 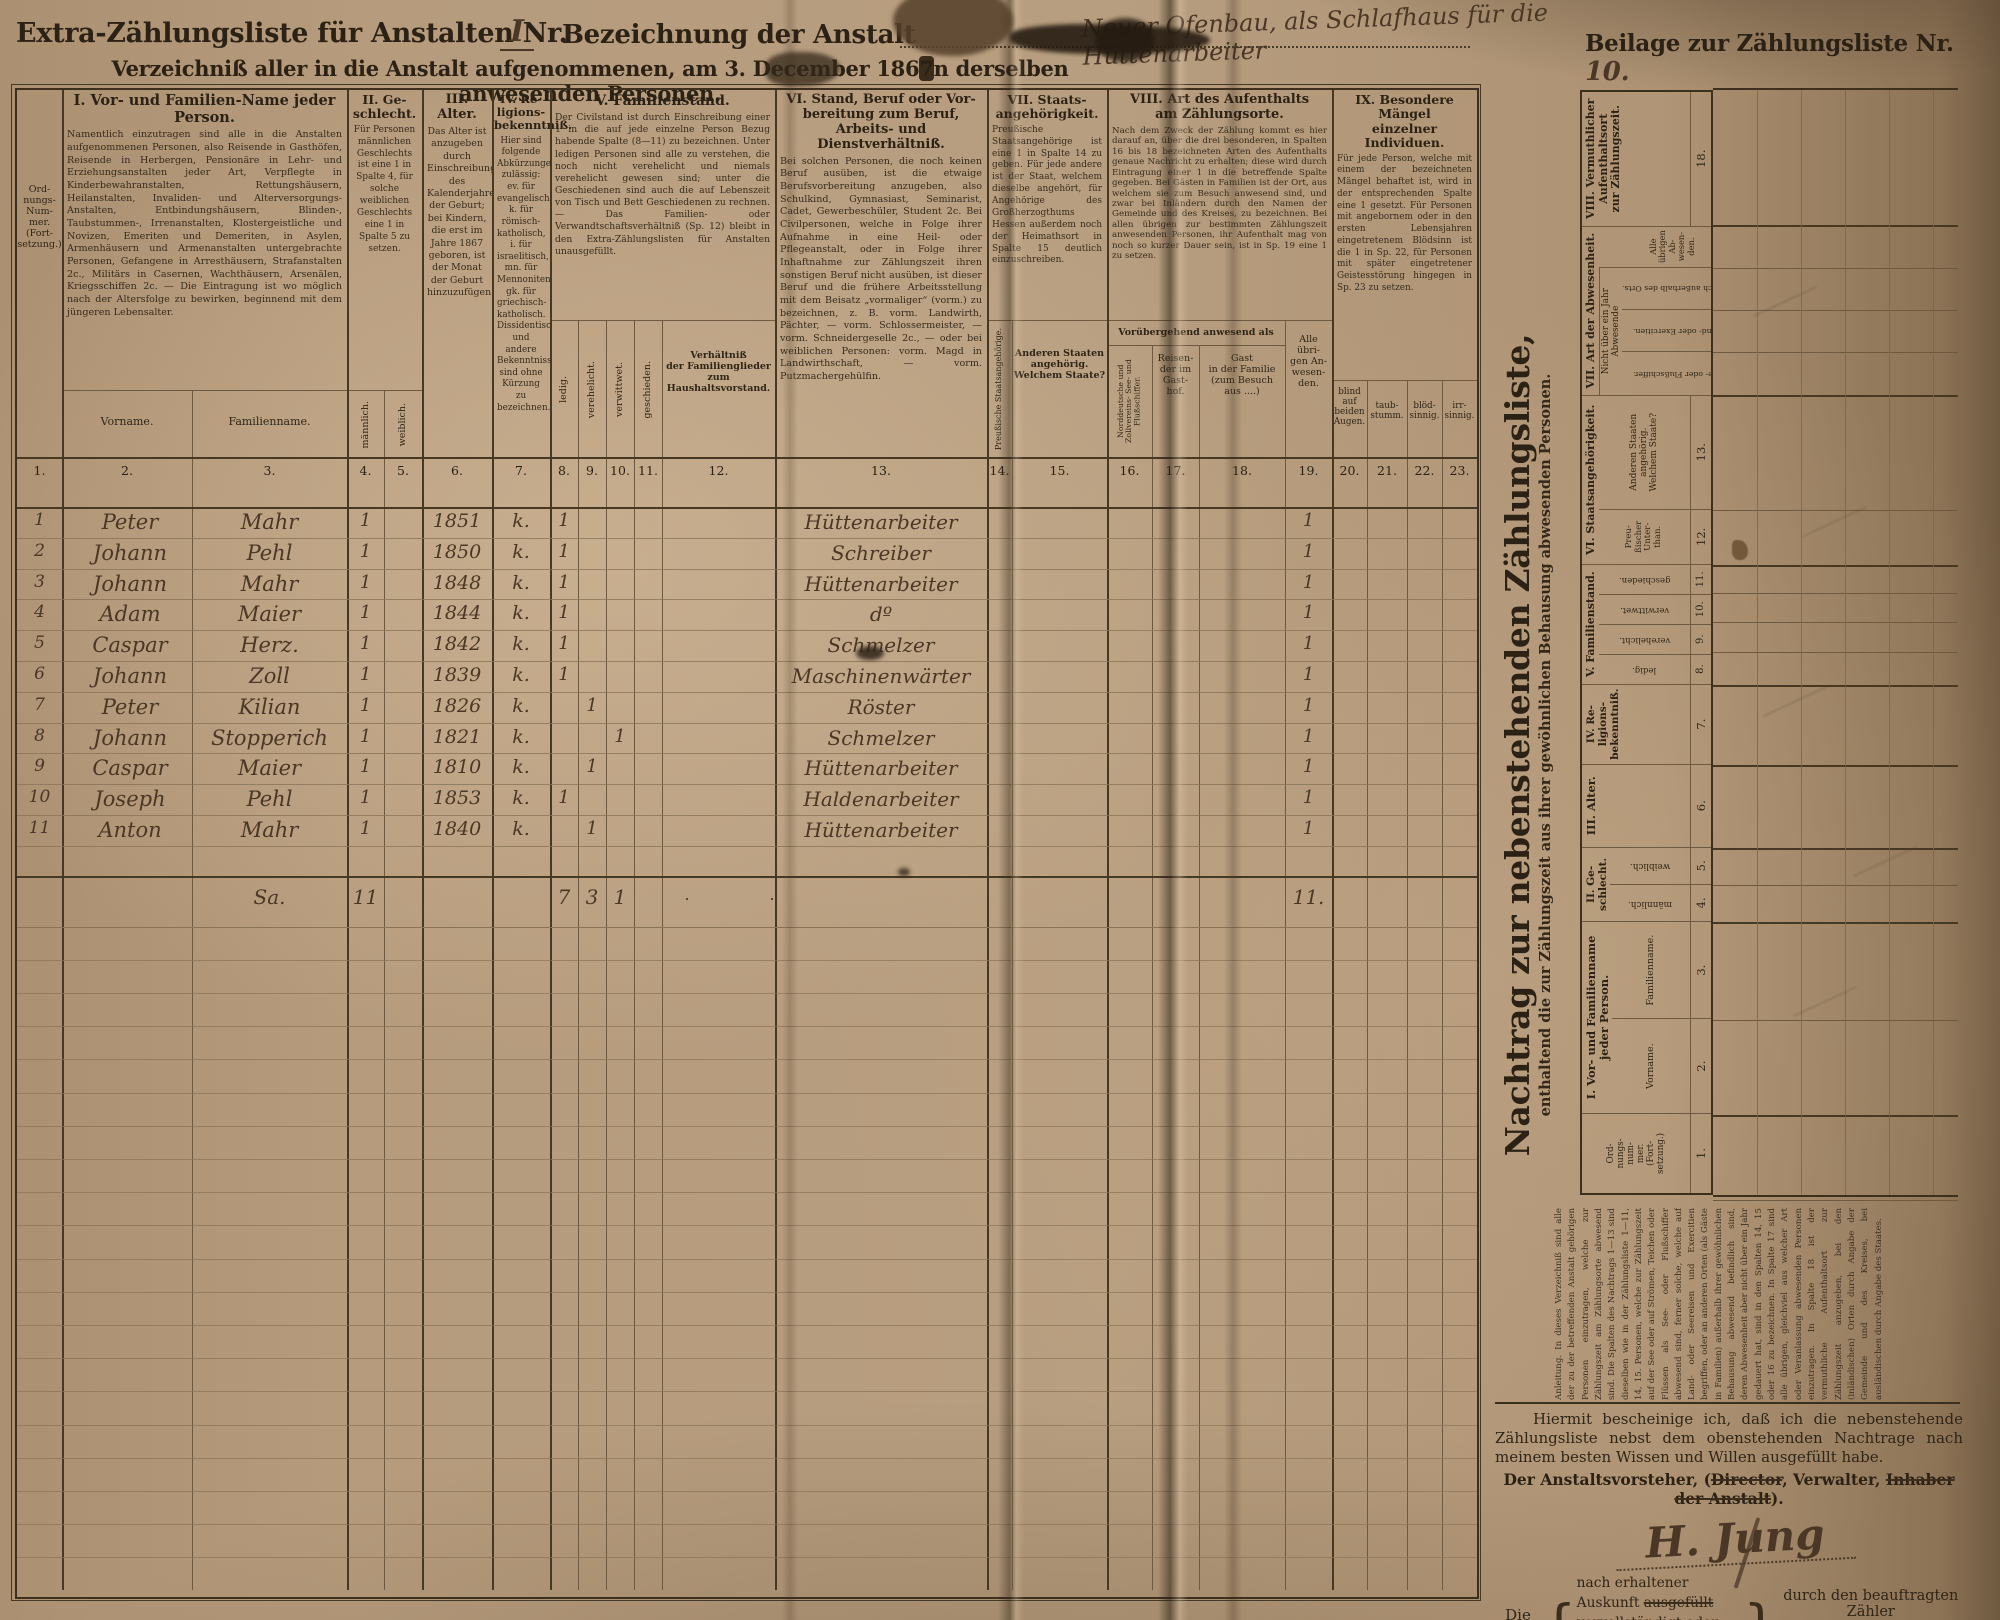 What do you see at coordinates (457, 644) in the screenshot?
I see `cell-geburtsjahr: 1842` at bounding box center [457, 644].